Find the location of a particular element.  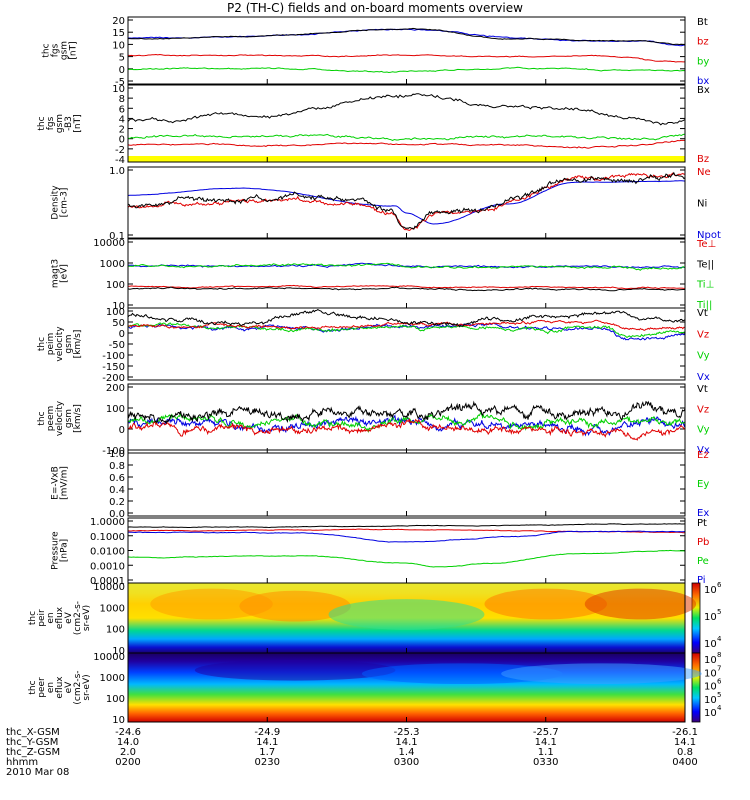

x-tick-label: 2.0 is located at coordinates (128, 752).